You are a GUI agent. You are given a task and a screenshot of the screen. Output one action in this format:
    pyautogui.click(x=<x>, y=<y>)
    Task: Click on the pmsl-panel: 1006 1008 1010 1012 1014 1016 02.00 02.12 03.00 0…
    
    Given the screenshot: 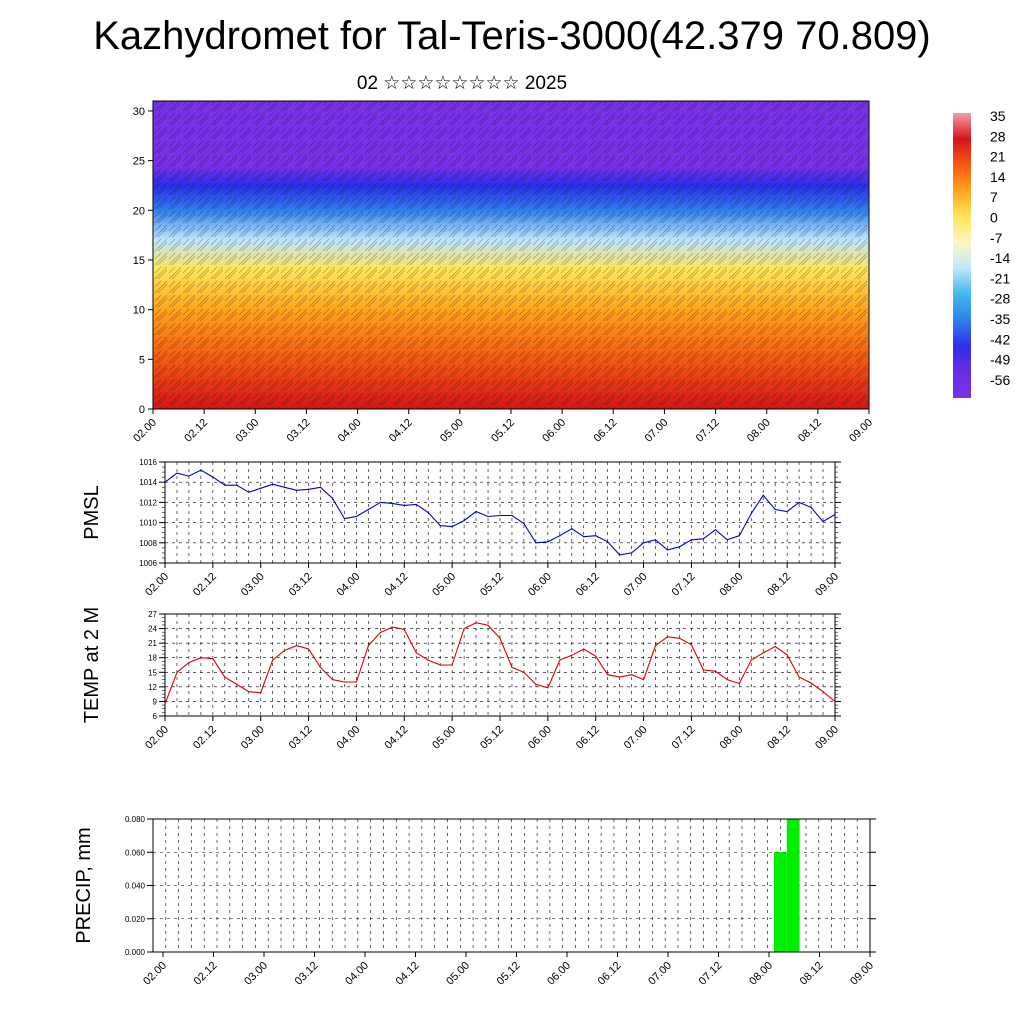 What is the action you would take?
    pyautogui.click(x=461, y=528)
    